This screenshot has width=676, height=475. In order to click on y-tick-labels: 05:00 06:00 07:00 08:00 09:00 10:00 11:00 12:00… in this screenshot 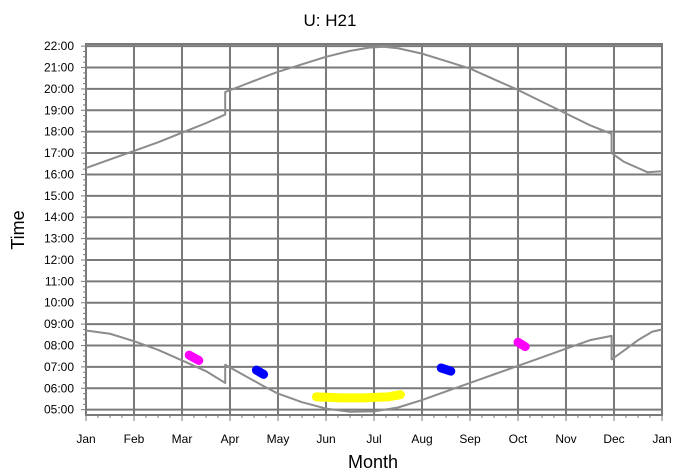, I will do `click(59, 228)`.